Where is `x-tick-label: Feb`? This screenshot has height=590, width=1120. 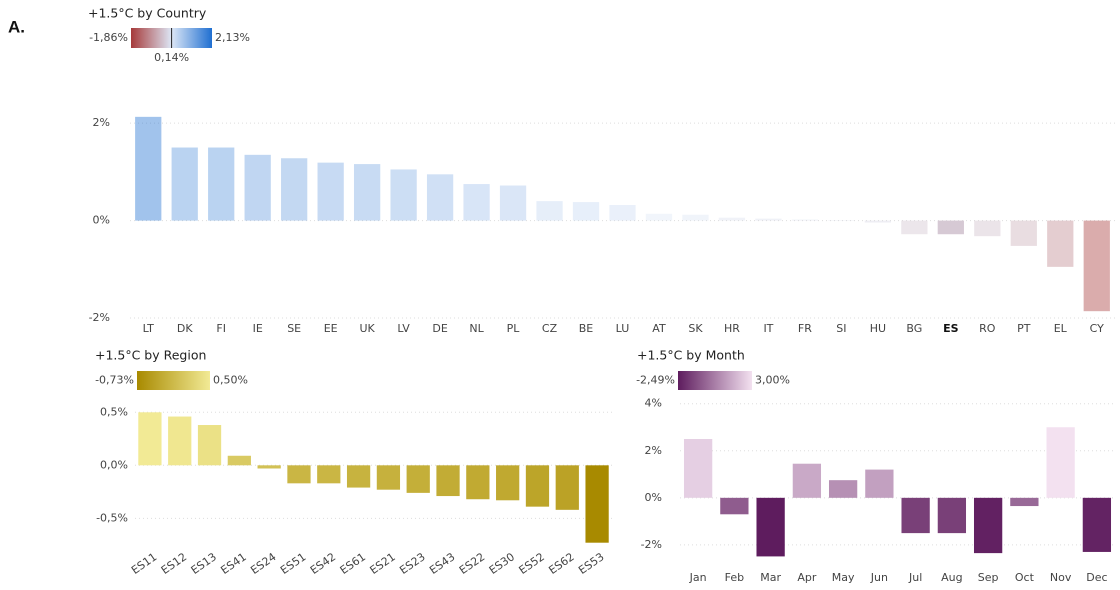
x-tick-label: Feb is located at coordinates (734, 577).